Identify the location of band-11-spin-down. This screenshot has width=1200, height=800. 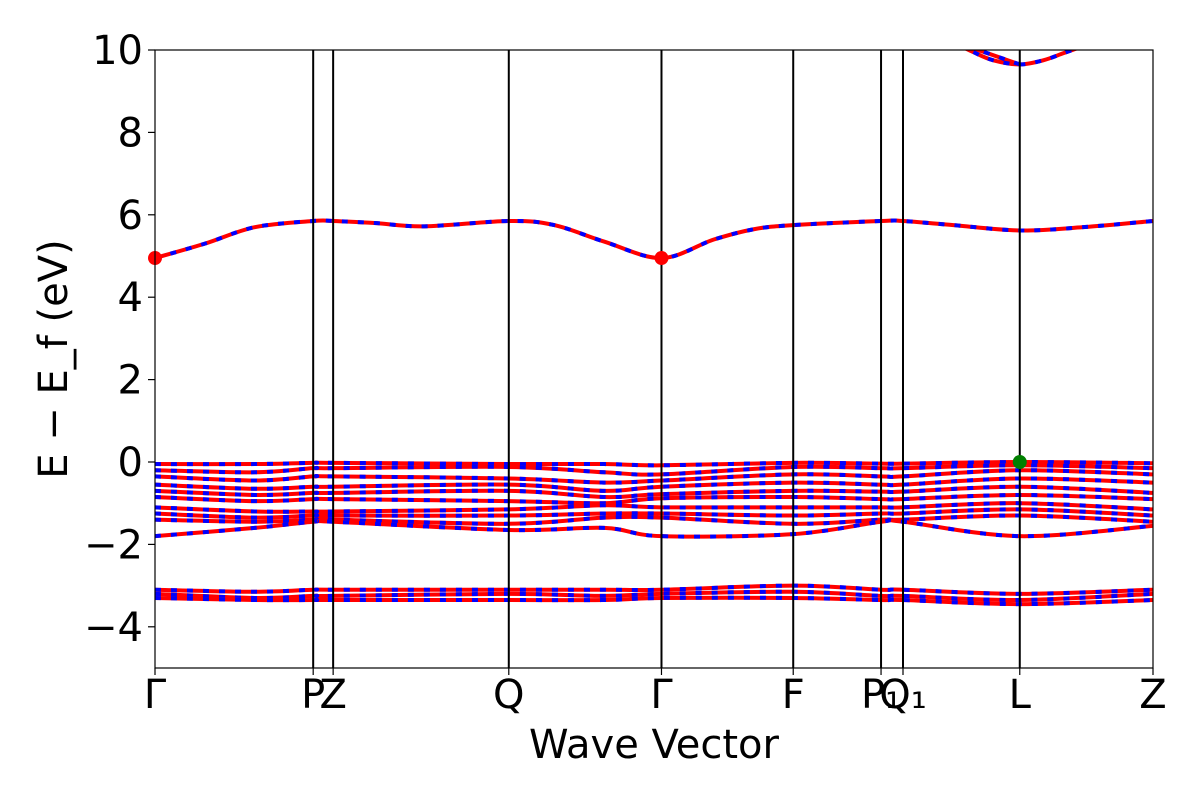
(654, 528).